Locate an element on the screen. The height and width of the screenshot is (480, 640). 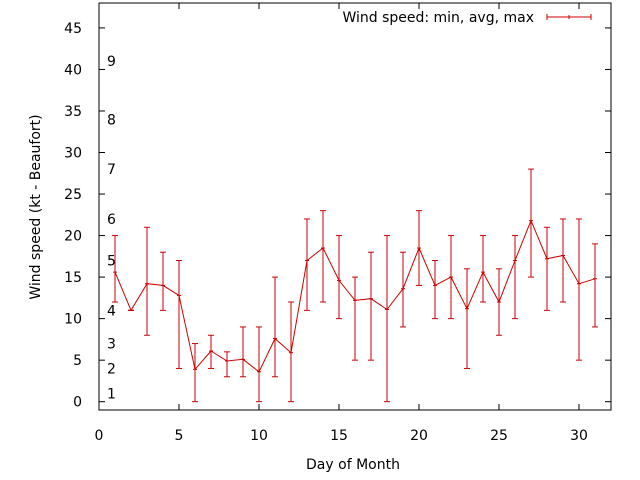
beaufort-label: 3 is located at coordinates (111, 345).